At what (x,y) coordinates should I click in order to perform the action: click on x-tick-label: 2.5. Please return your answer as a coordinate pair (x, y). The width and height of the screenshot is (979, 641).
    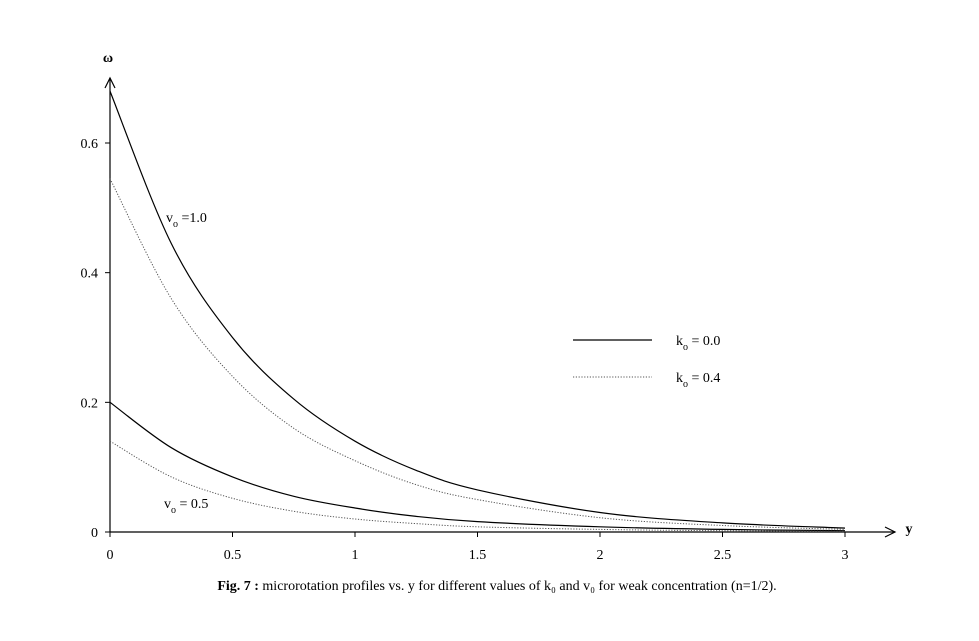
    Looking at the image, I should click on (723, 555).